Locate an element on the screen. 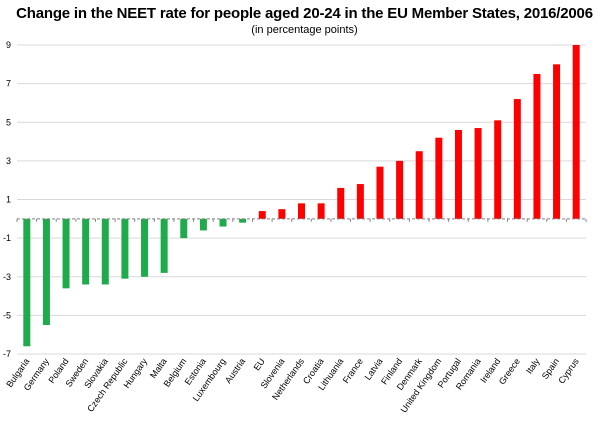  bar-poland is located at coordinates (66, 253).